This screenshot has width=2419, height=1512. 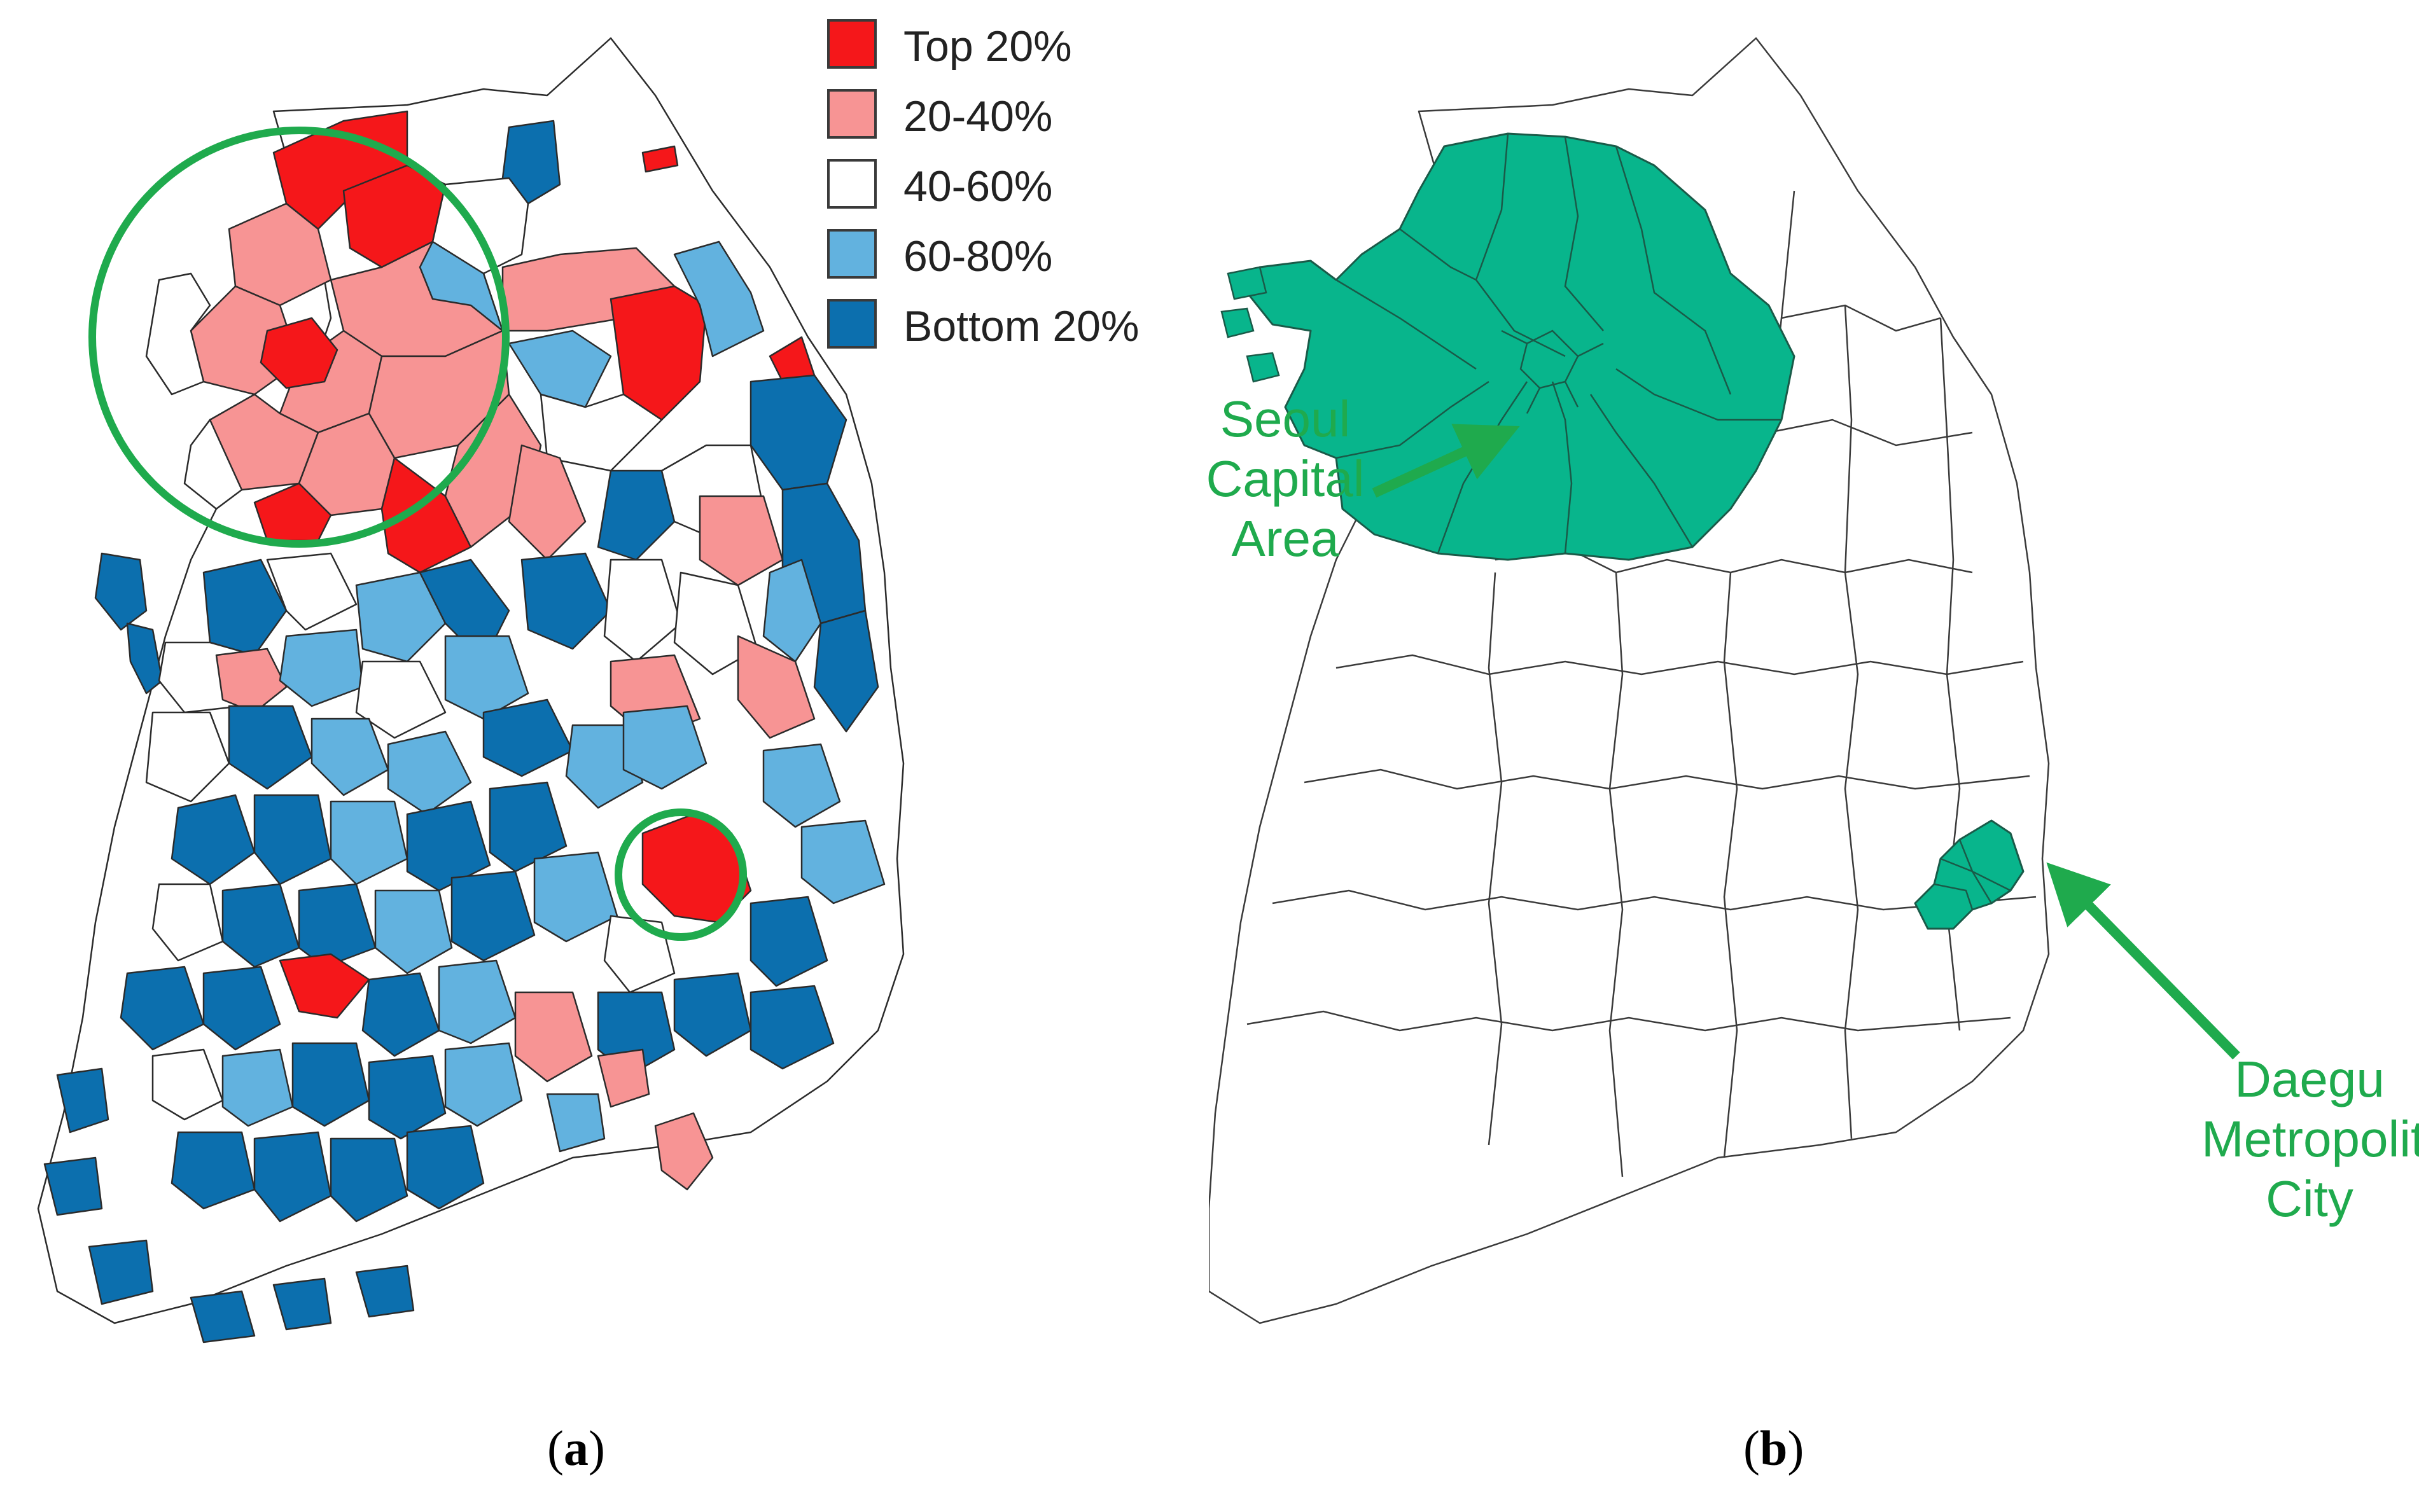 What do you see at coordinates (2309, 1079) in the screenshot?
I see `daegu-label-line-1: Daegu` at bounding box center [2309, 1079].